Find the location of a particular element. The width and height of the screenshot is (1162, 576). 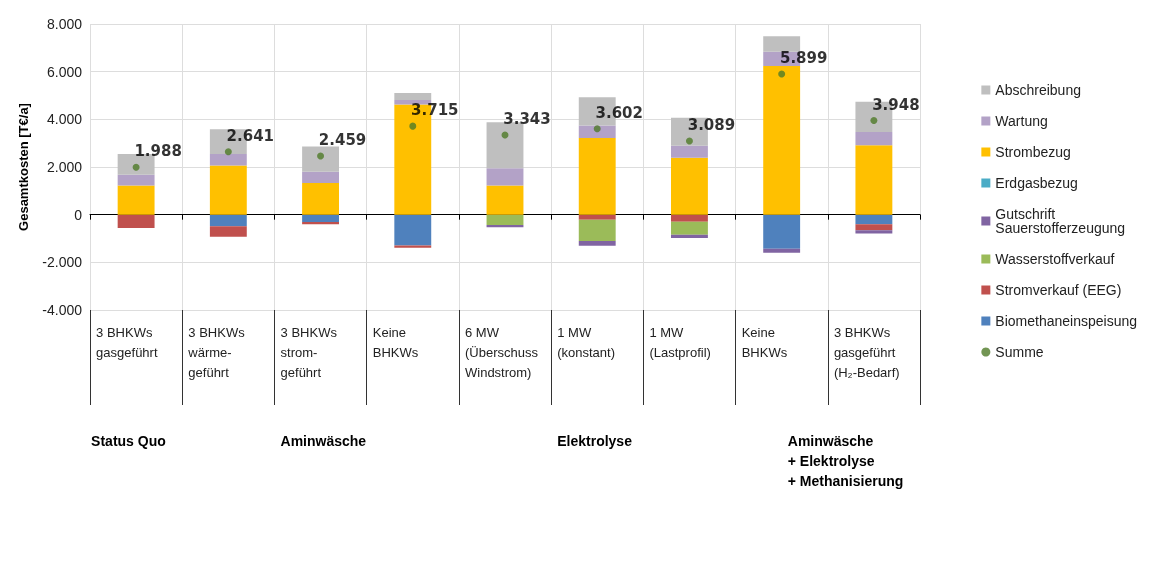

data-label: 3.089 is located at coordinates (711, 125).